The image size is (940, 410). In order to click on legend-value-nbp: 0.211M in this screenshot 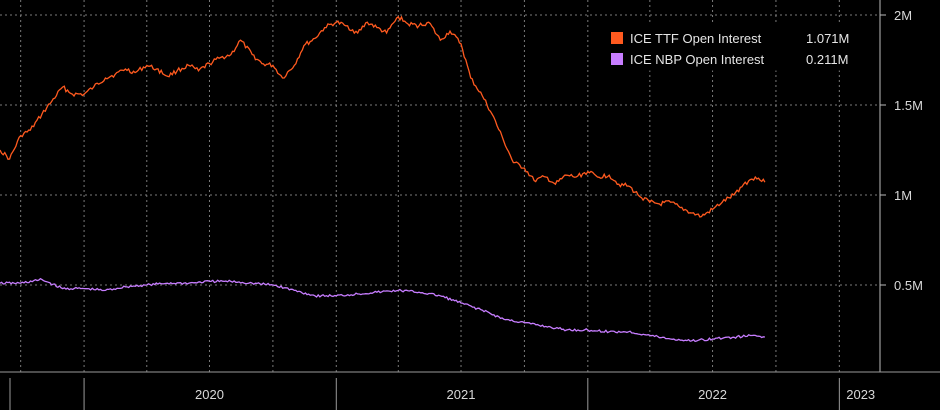, I will do `click(827, 59)`.